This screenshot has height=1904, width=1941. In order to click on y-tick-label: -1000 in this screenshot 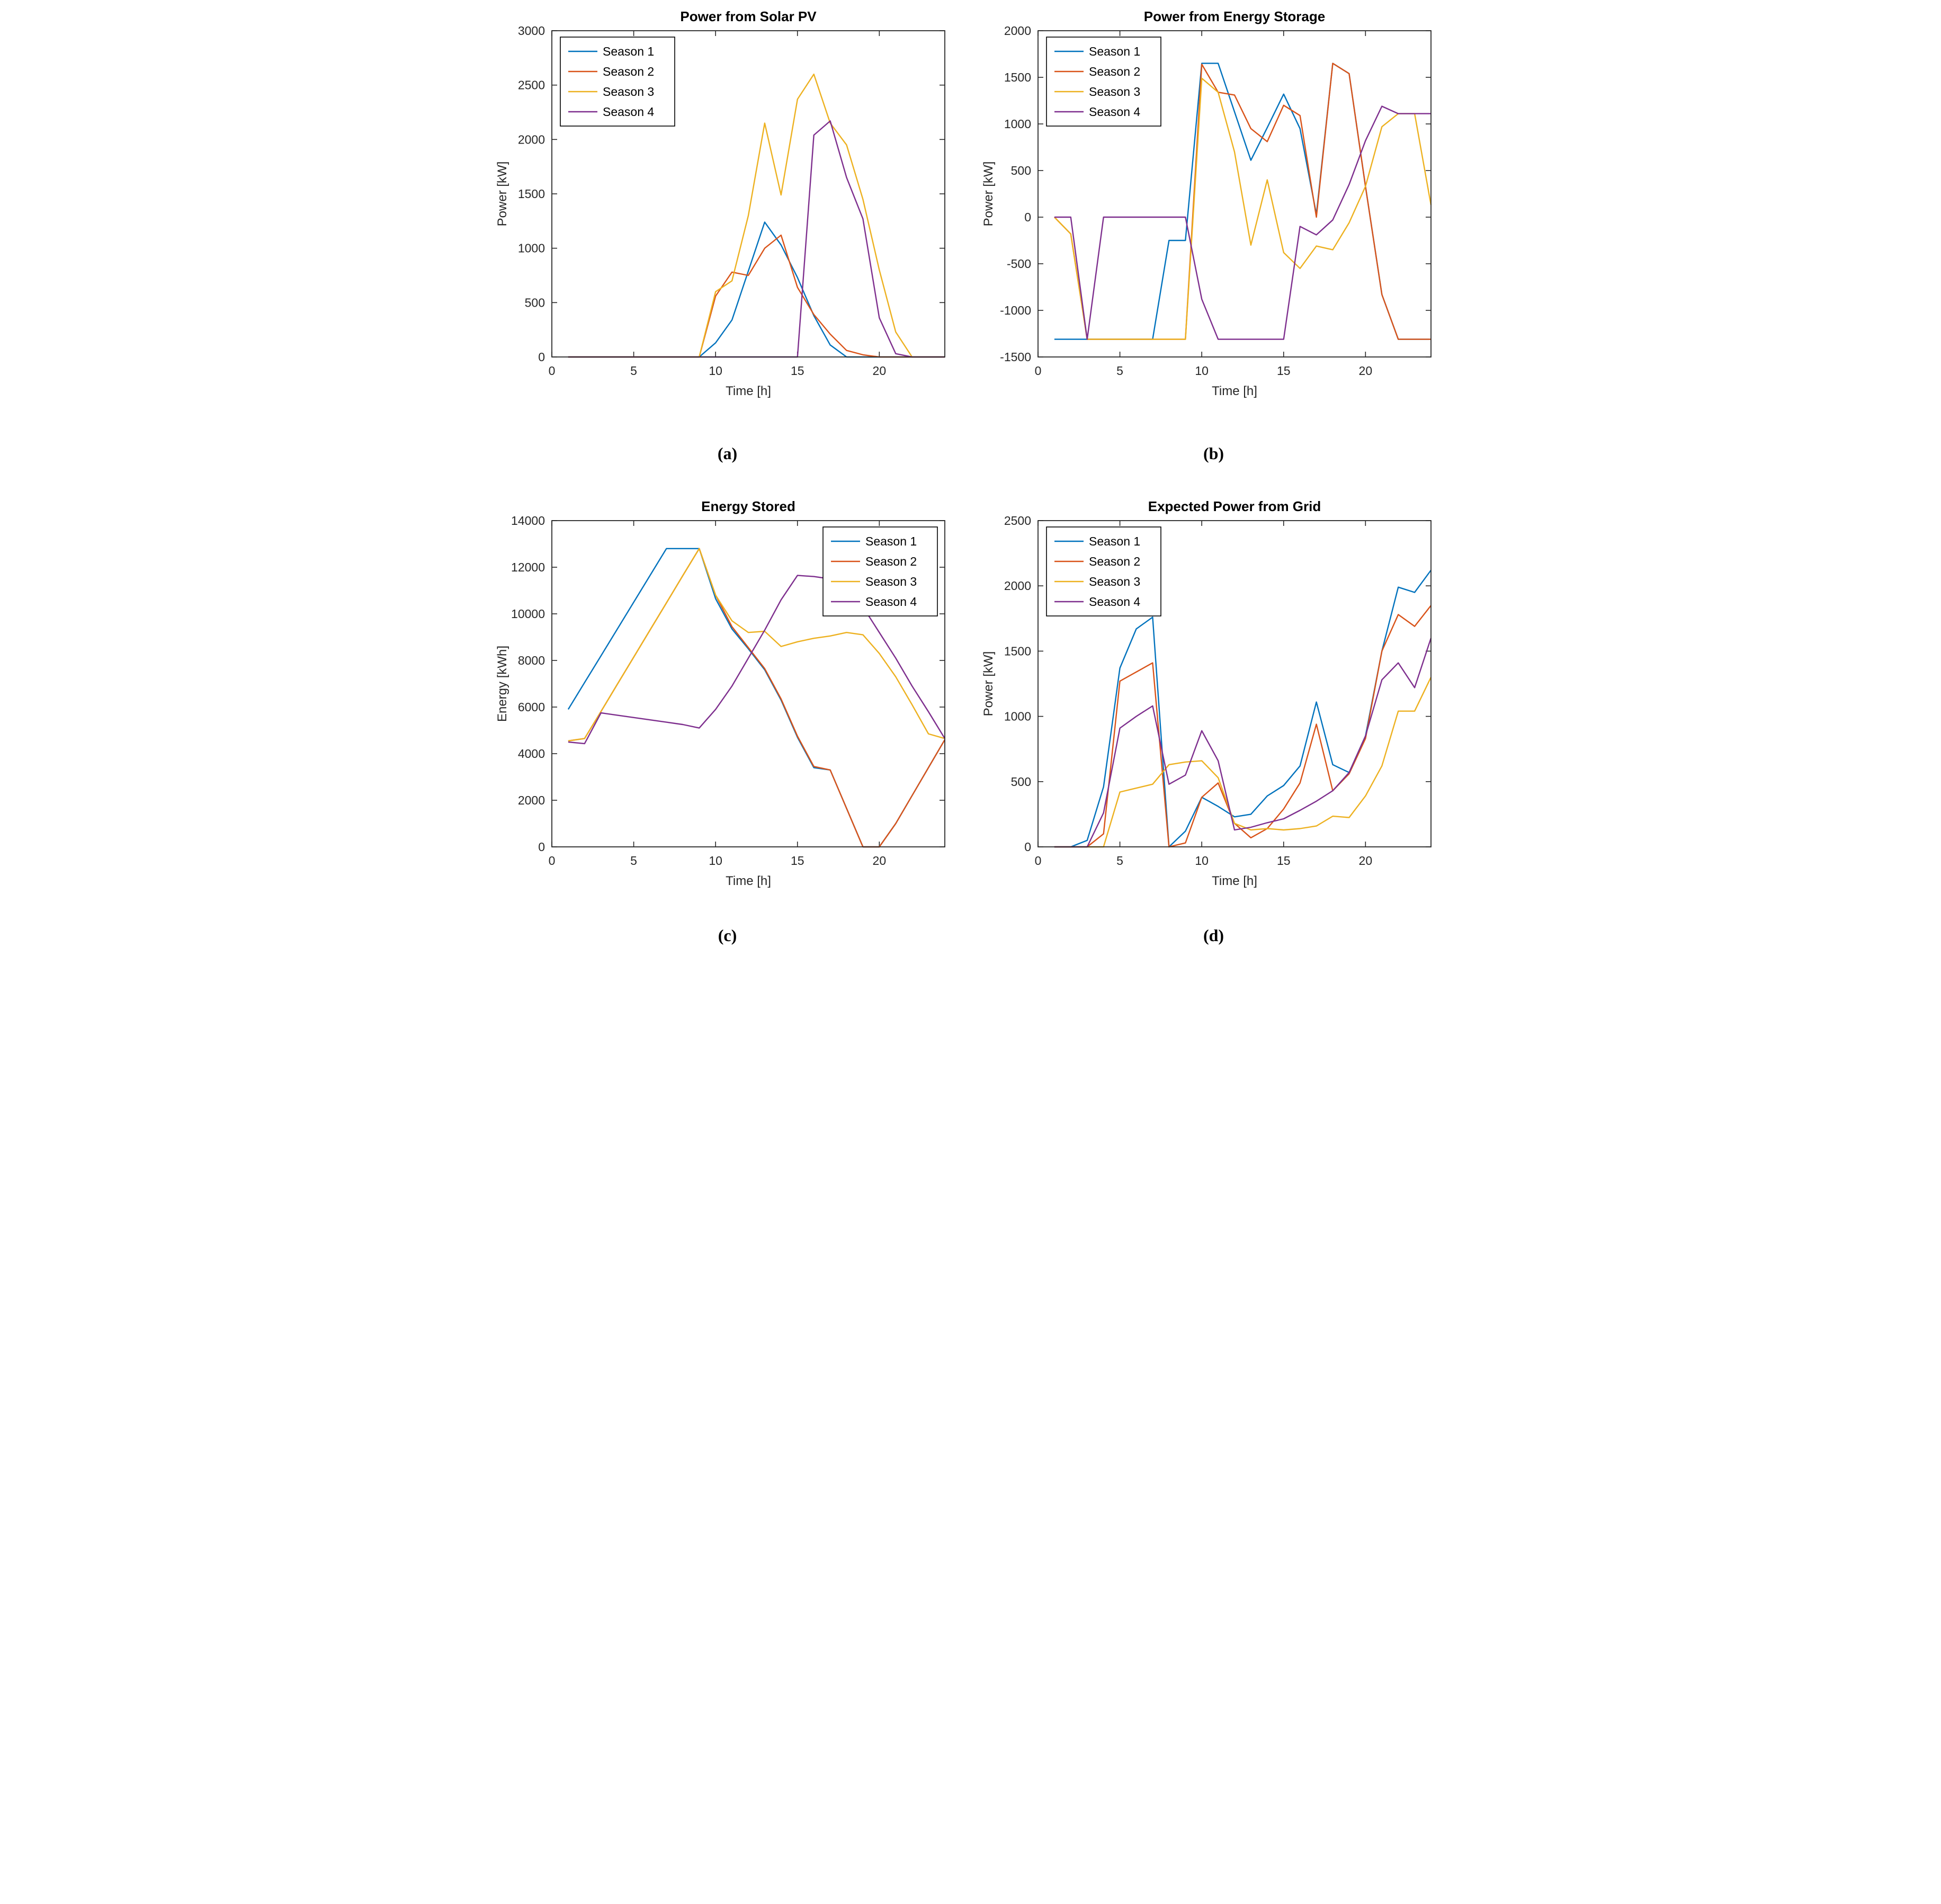, I will do `click(1015, 310)`.